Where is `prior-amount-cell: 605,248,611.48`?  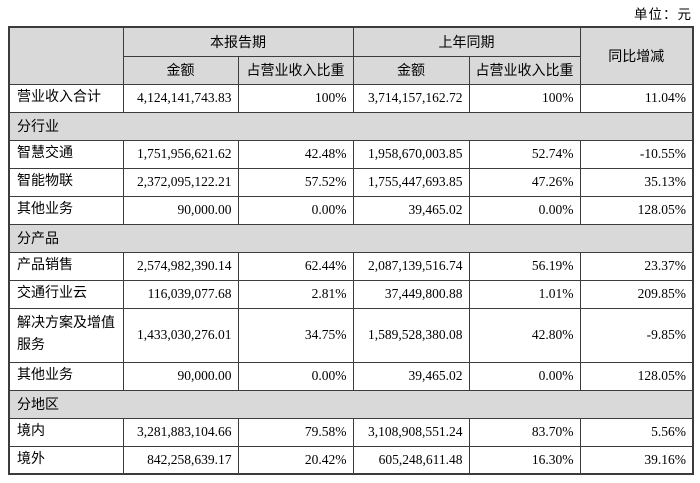 prior-amount-cell: 605,248,611.48 is located at coordinates (411, 460).